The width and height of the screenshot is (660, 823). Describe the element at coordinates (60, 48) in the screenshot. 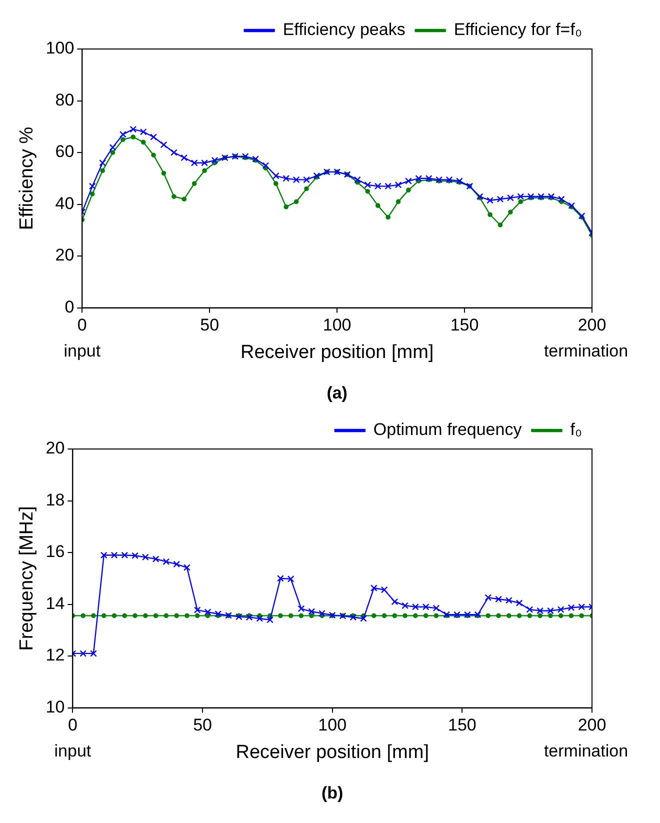

I see `y-tick-label: 100` at that location.